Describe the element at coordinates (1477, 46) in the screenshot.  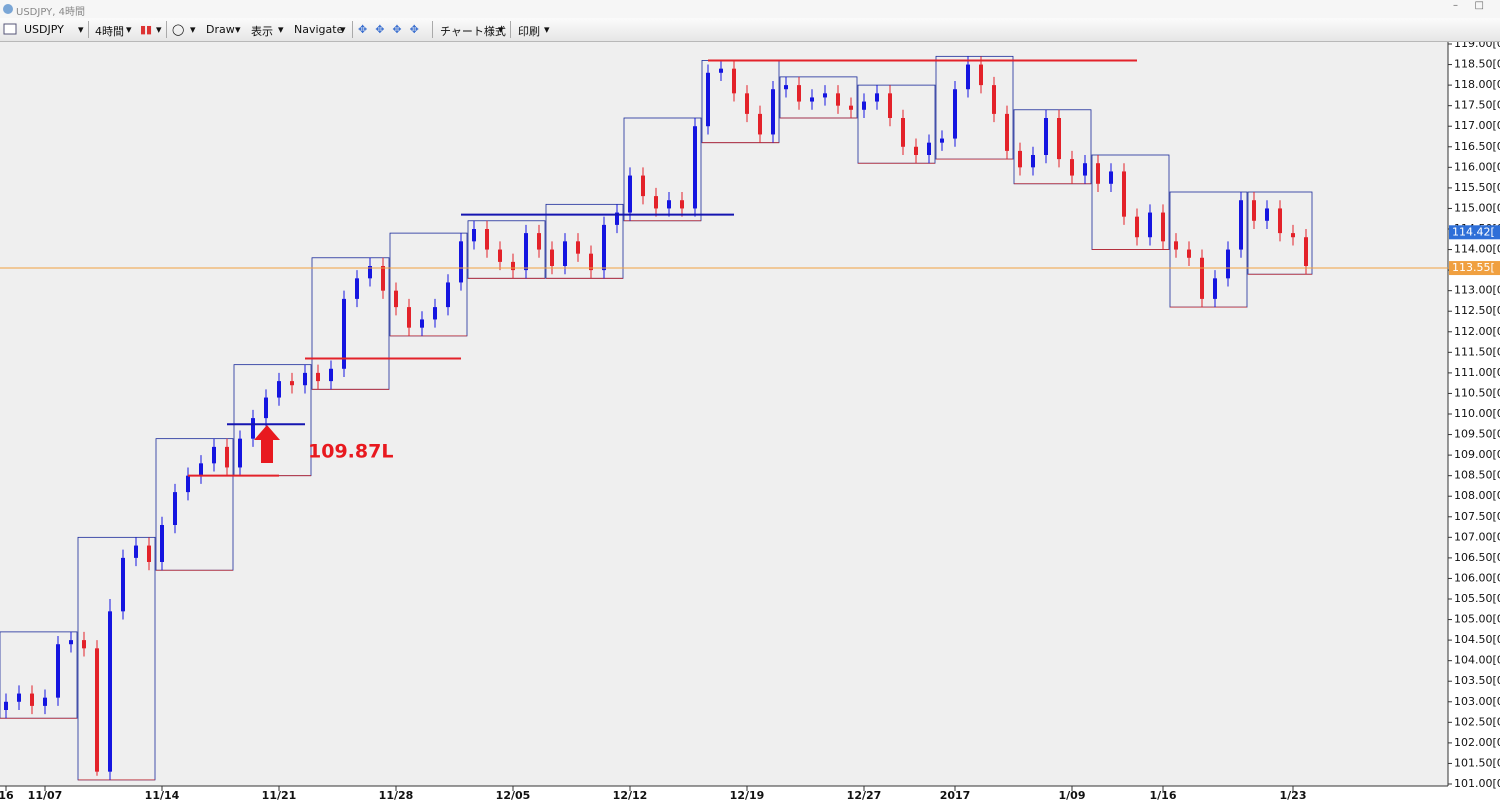
I see `y-tick-label: 119.00[0` at that location.